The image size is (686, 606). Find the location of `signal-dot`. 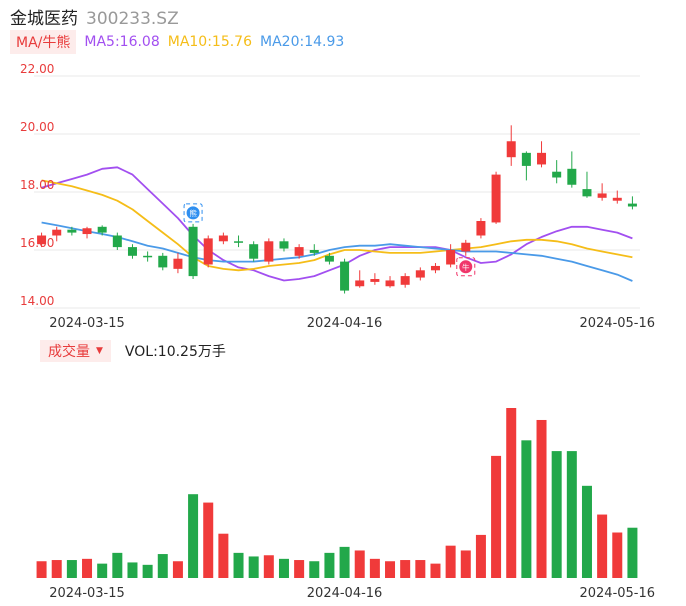

signal-dot is located at coordinates (193, 213).